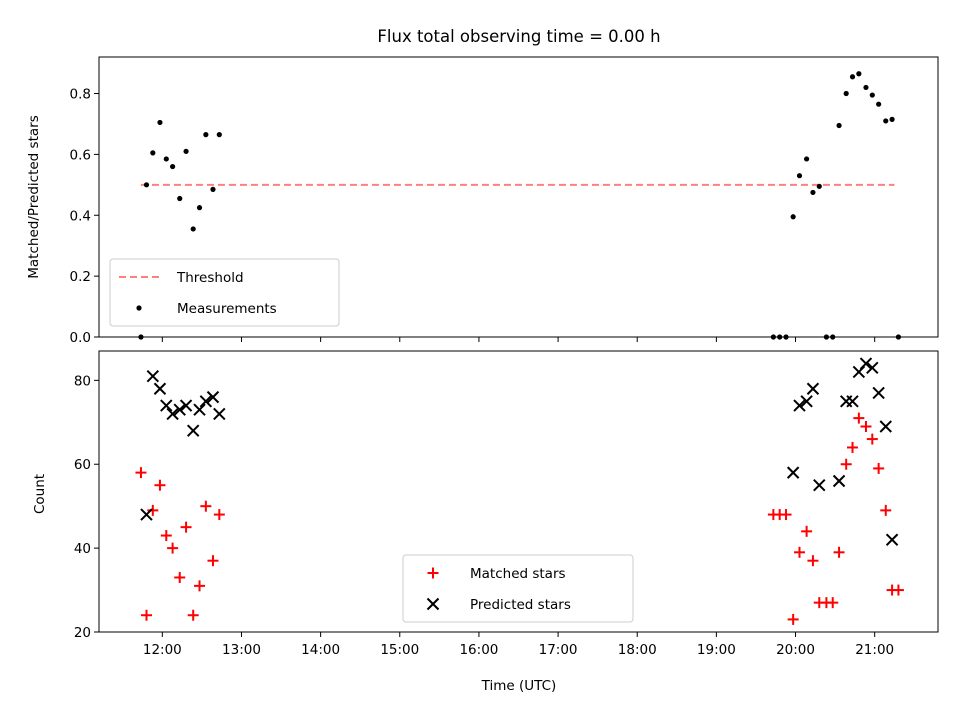 The height and width of the screenshot is (720, 960). Describe the element at coordinates (82, 633) in the screenshot. I see `bottom-y-tick-label: 20` at that location.